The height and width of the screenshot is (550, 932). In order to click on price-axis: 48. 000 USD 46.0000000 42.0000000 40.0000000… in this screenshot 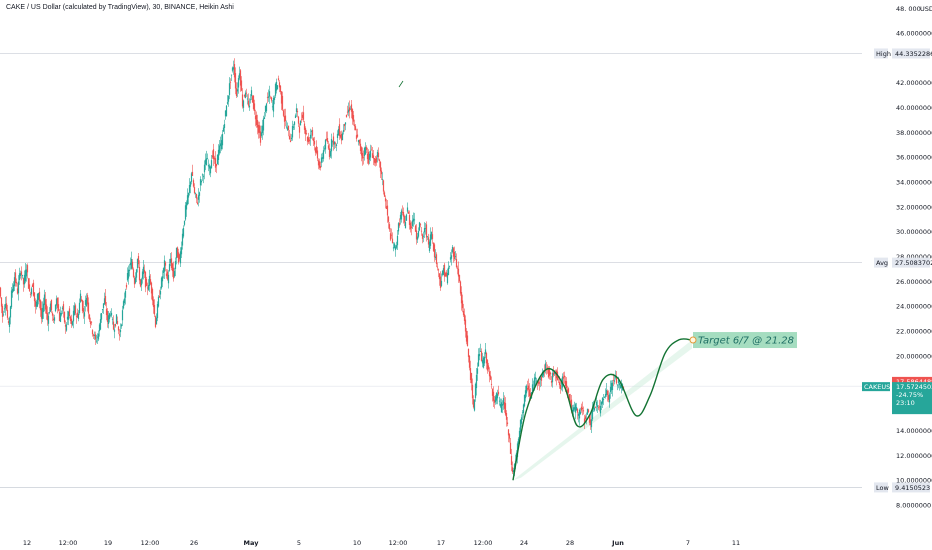, I will do `click(903, 257)`.